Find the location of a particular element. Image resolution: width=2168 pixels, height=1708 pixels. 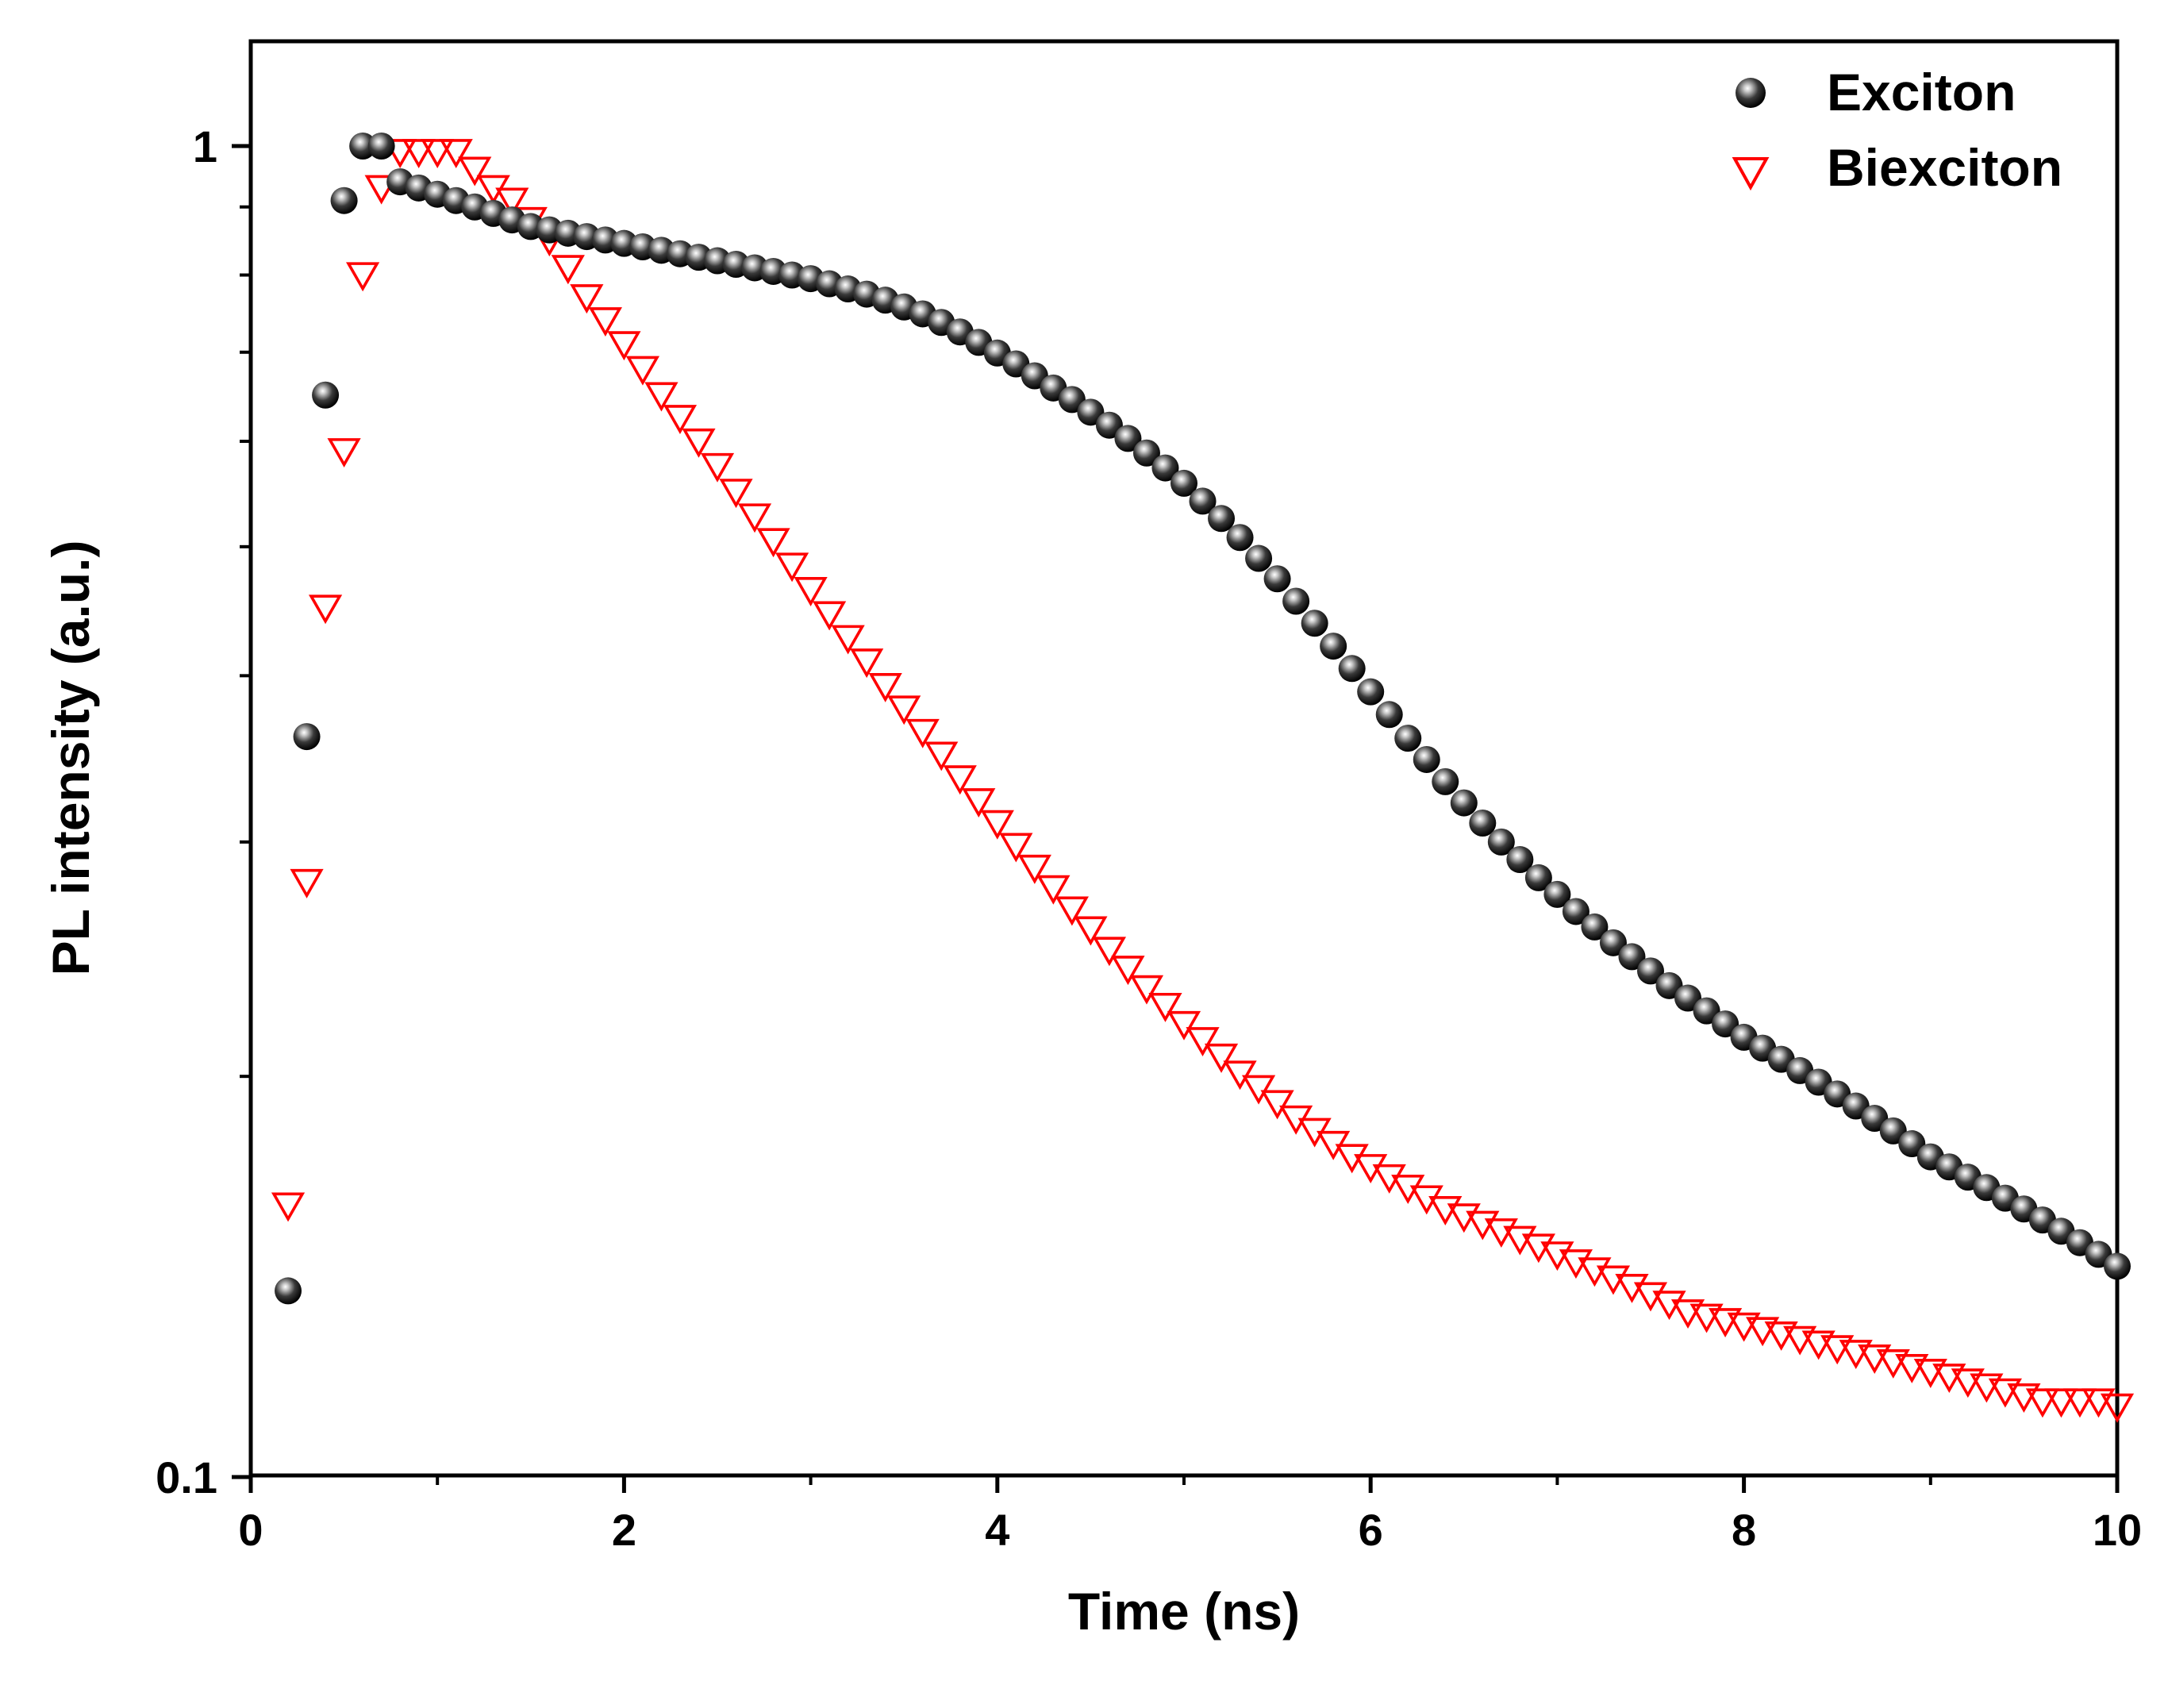

x-axis-title: Time (ns) is located at coordinates (1184, 1611).